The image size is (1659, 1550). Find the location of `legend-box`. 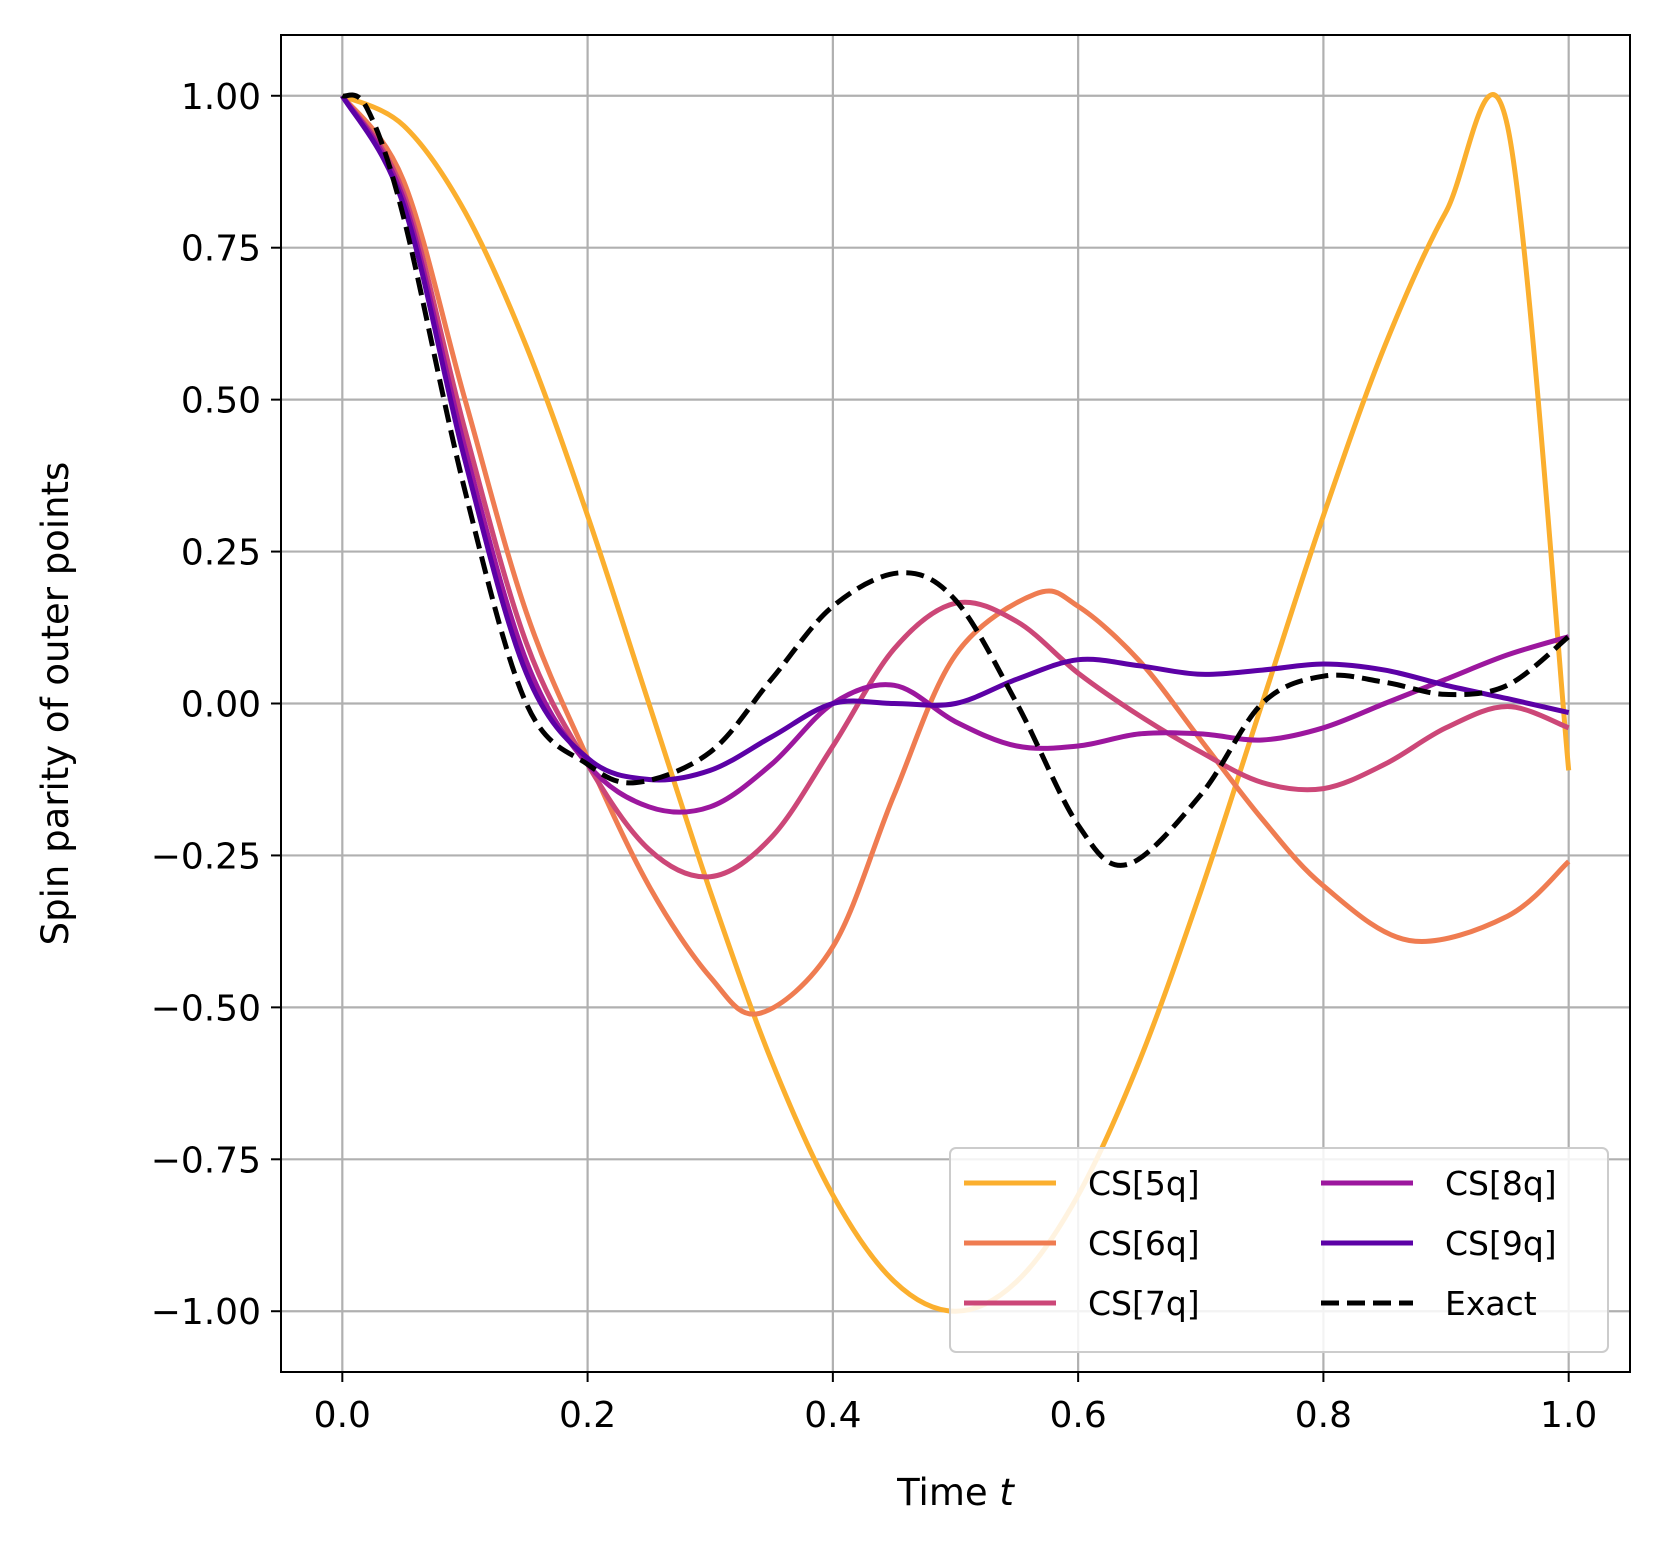

legend-box is located at coordinates (1279, 1250).